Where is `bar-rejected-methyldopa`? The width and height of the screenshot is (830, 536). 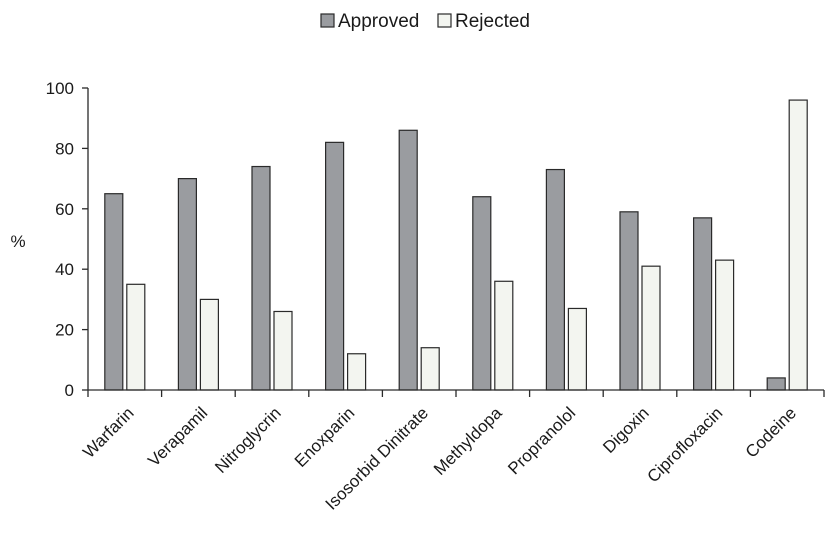
bar-rejected-methyldopa is located at coordinates (504, 335).